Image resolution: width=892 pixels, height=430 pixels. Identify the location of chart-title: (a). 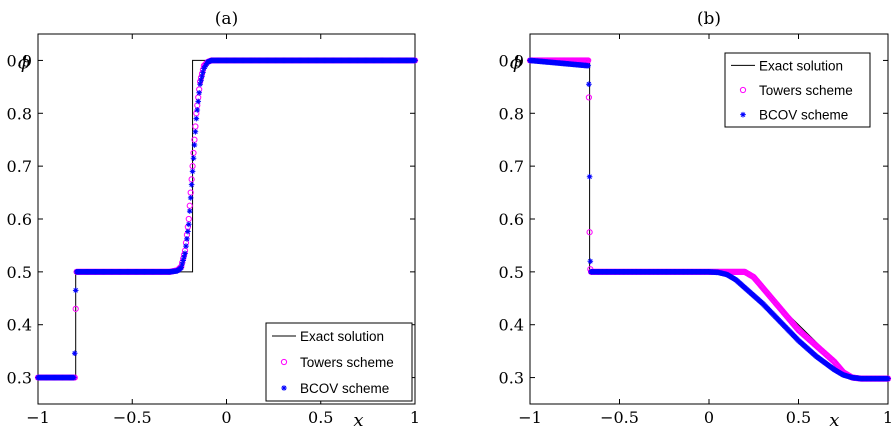
(226, 19).